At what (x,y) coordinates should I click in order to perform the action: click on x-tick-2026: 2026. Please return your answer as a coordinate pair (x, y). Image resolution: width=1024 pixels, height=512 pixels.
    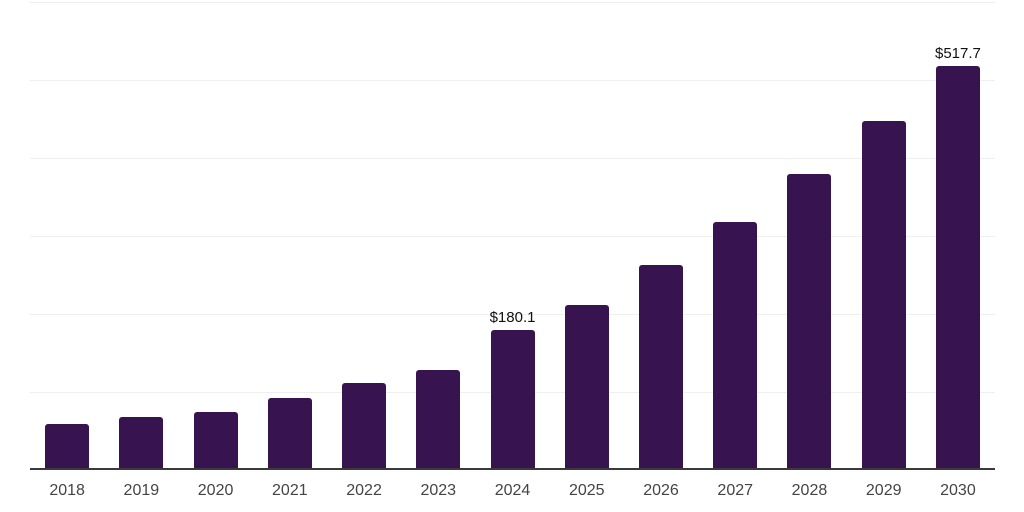
    Looking at the image, I should click on (661, 490).